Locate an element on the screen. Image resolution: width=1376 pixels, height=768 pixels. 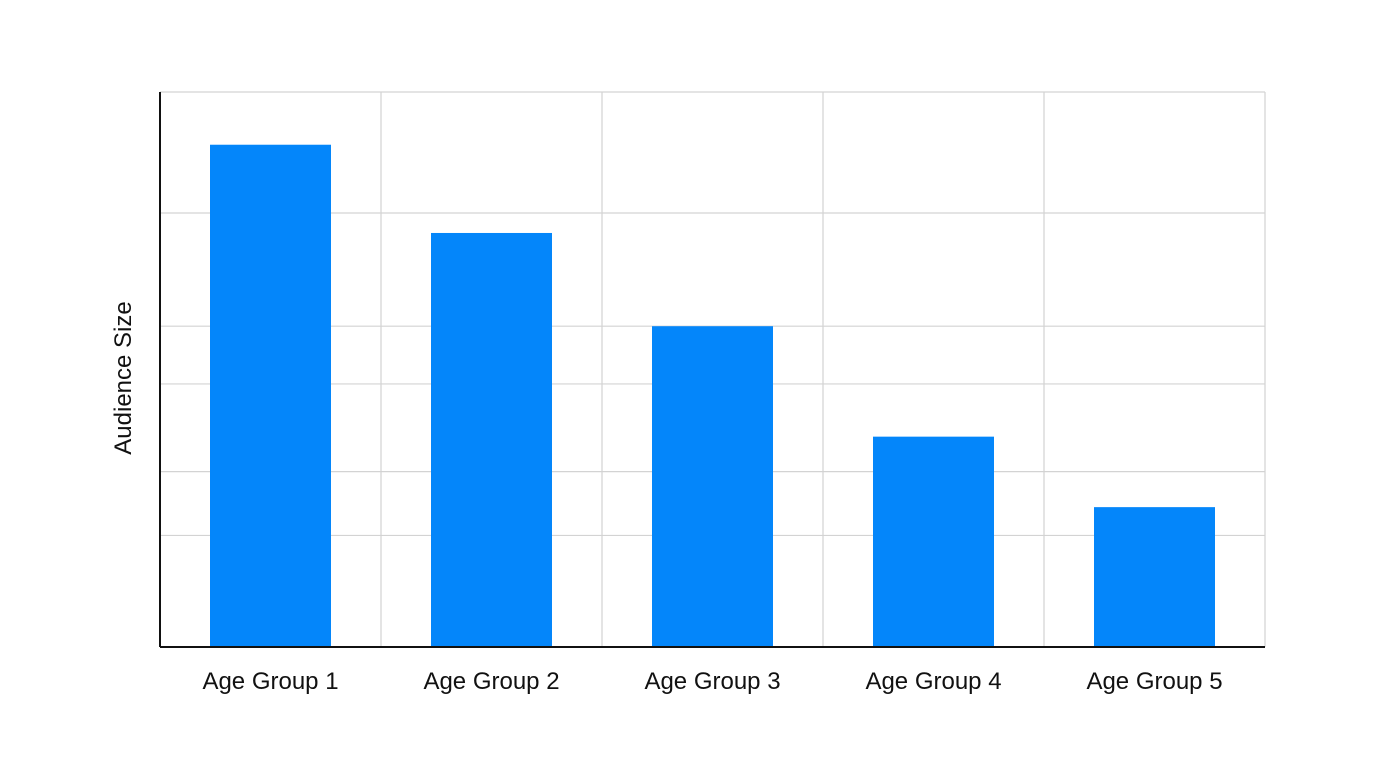
x-tick-label: Age Group 1 is located at coordinates (270, 681).